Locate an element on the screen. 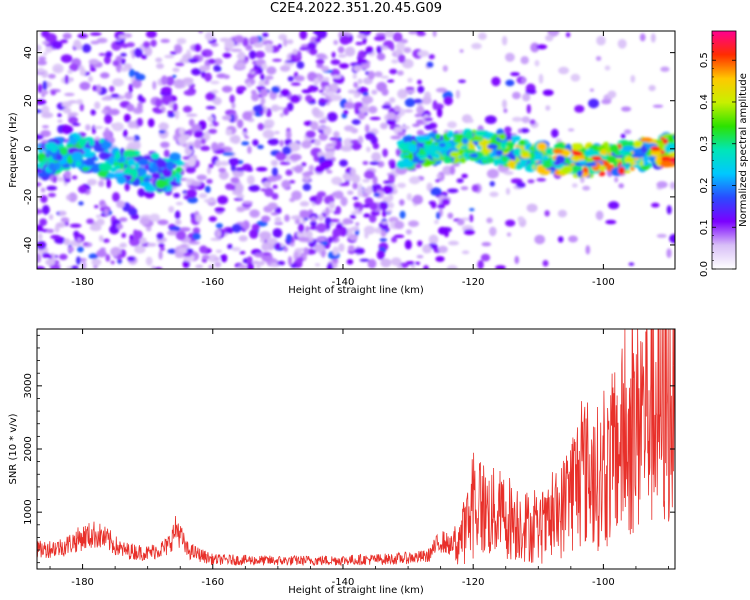  heatmap-x-label: Height of straight line (km) is located at coordinates (356, 290).